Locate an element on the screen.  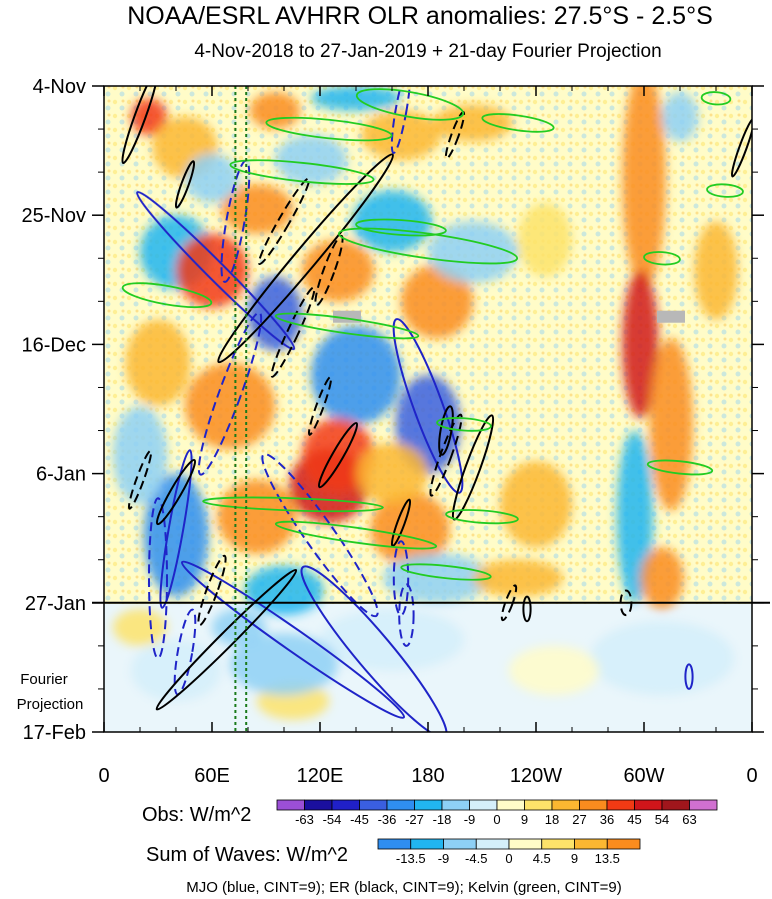
x-tick-label: 120E is located at coordinates (320, 776).